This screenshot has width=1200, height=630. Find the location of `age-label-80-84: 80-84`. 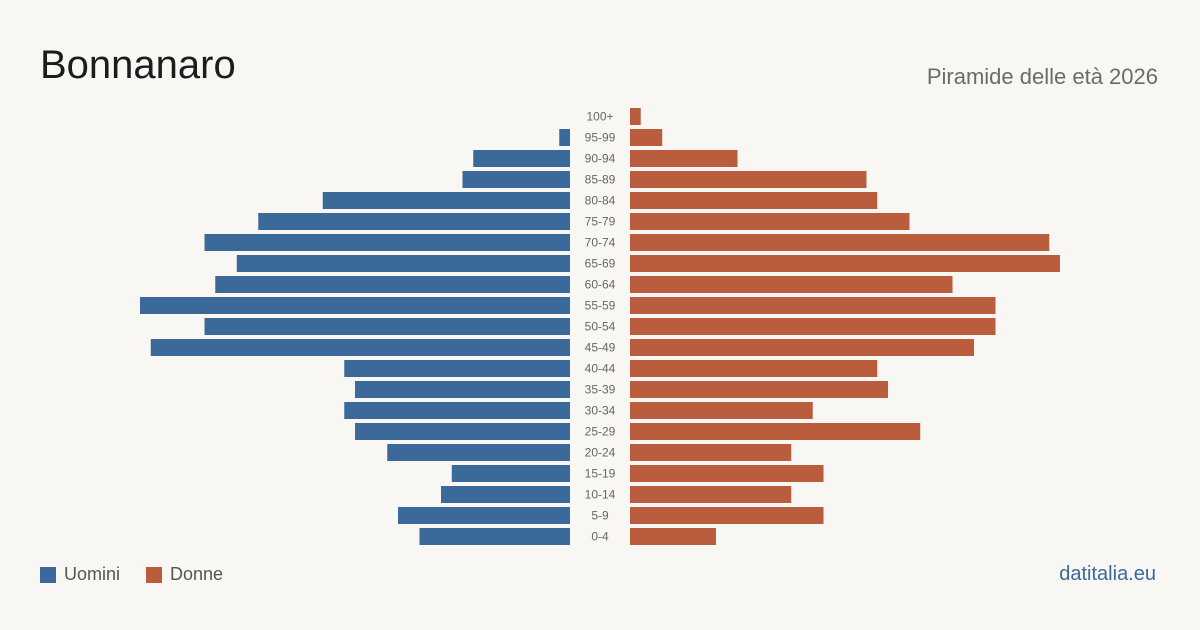

age-label-80-84: 80-84 is located at coordinates (600, 201).